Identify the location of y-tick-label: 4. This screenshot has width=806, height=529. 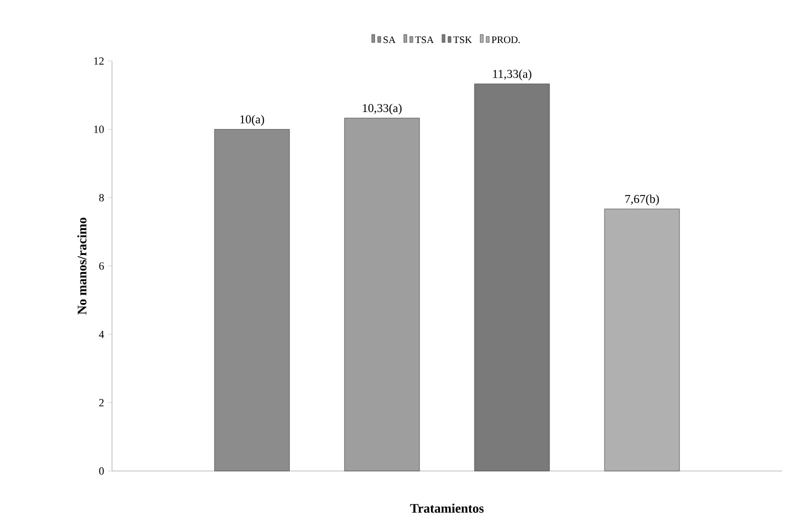
(101, 334).